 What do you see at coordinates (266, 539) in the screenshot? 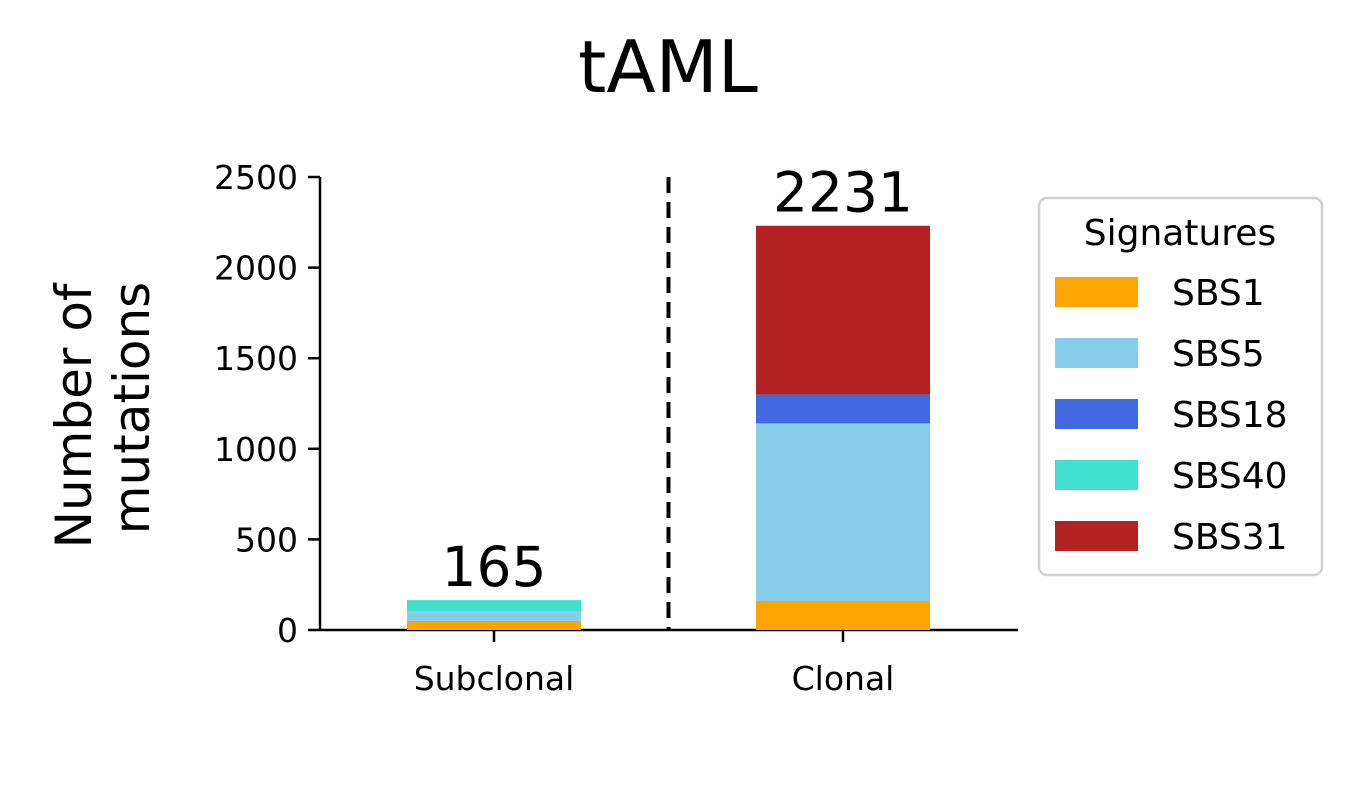
I see `y-tick-label: 500` at bounding box center [266, 539].